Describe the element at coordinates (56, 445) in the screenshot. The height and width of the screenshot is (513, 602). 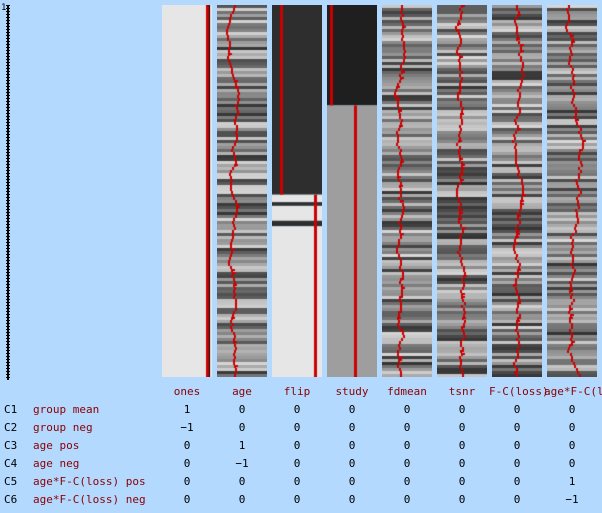
I see `contrast-label: age pos` at that location.